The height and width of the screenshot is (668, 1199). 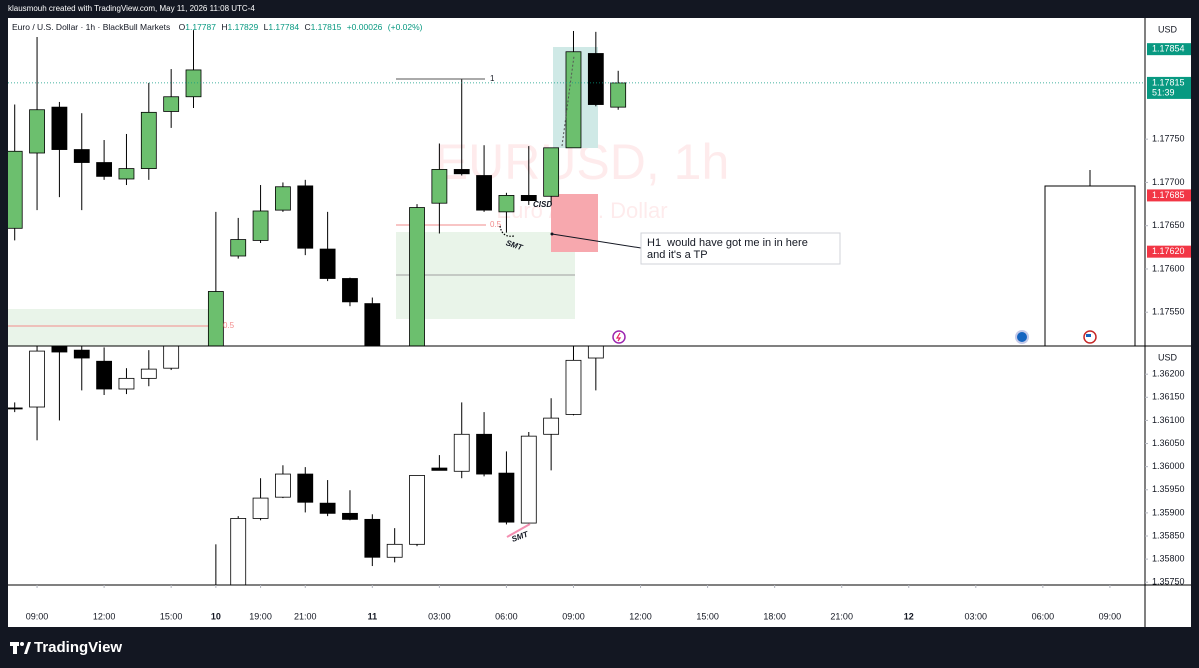 I want to click on legend-value: 1.17784, so click(x=283, y=27).